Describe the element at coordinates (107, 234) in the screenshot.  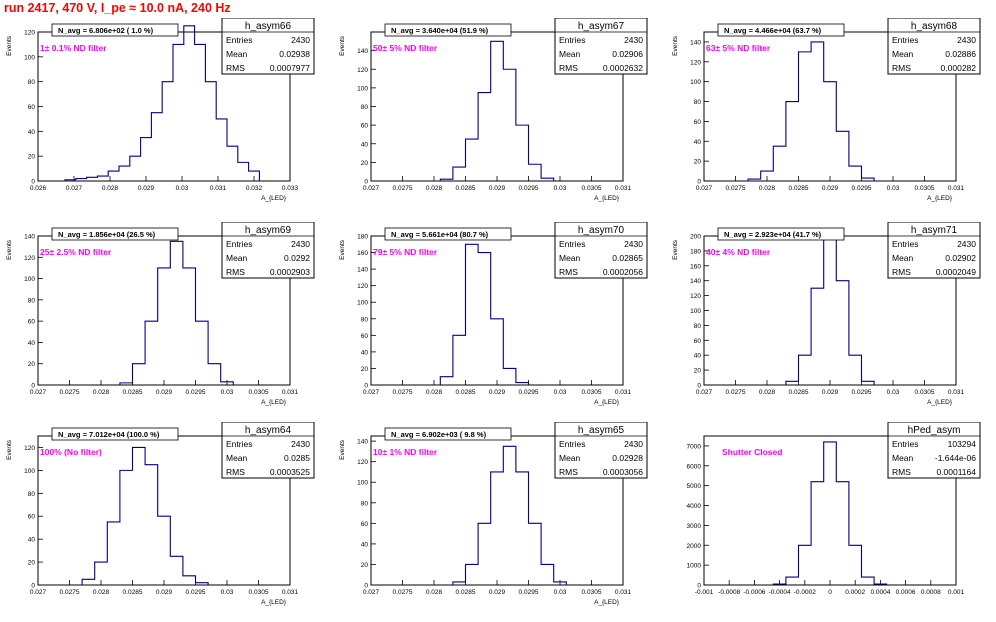
I see `n-avg-label: N_avg = 1.856e+04 (26.5 %)` at that location.